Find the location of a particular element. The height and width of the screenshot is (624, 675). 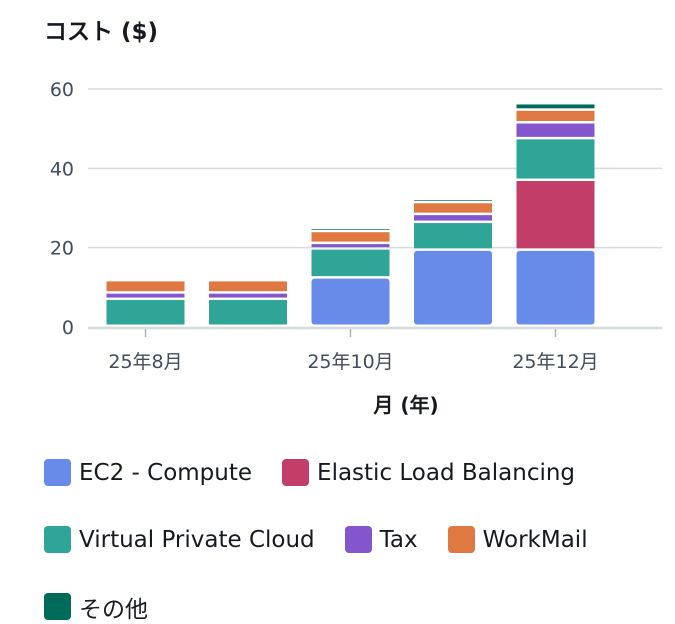

legend-item: Tax is located at coordinates (381, 539).